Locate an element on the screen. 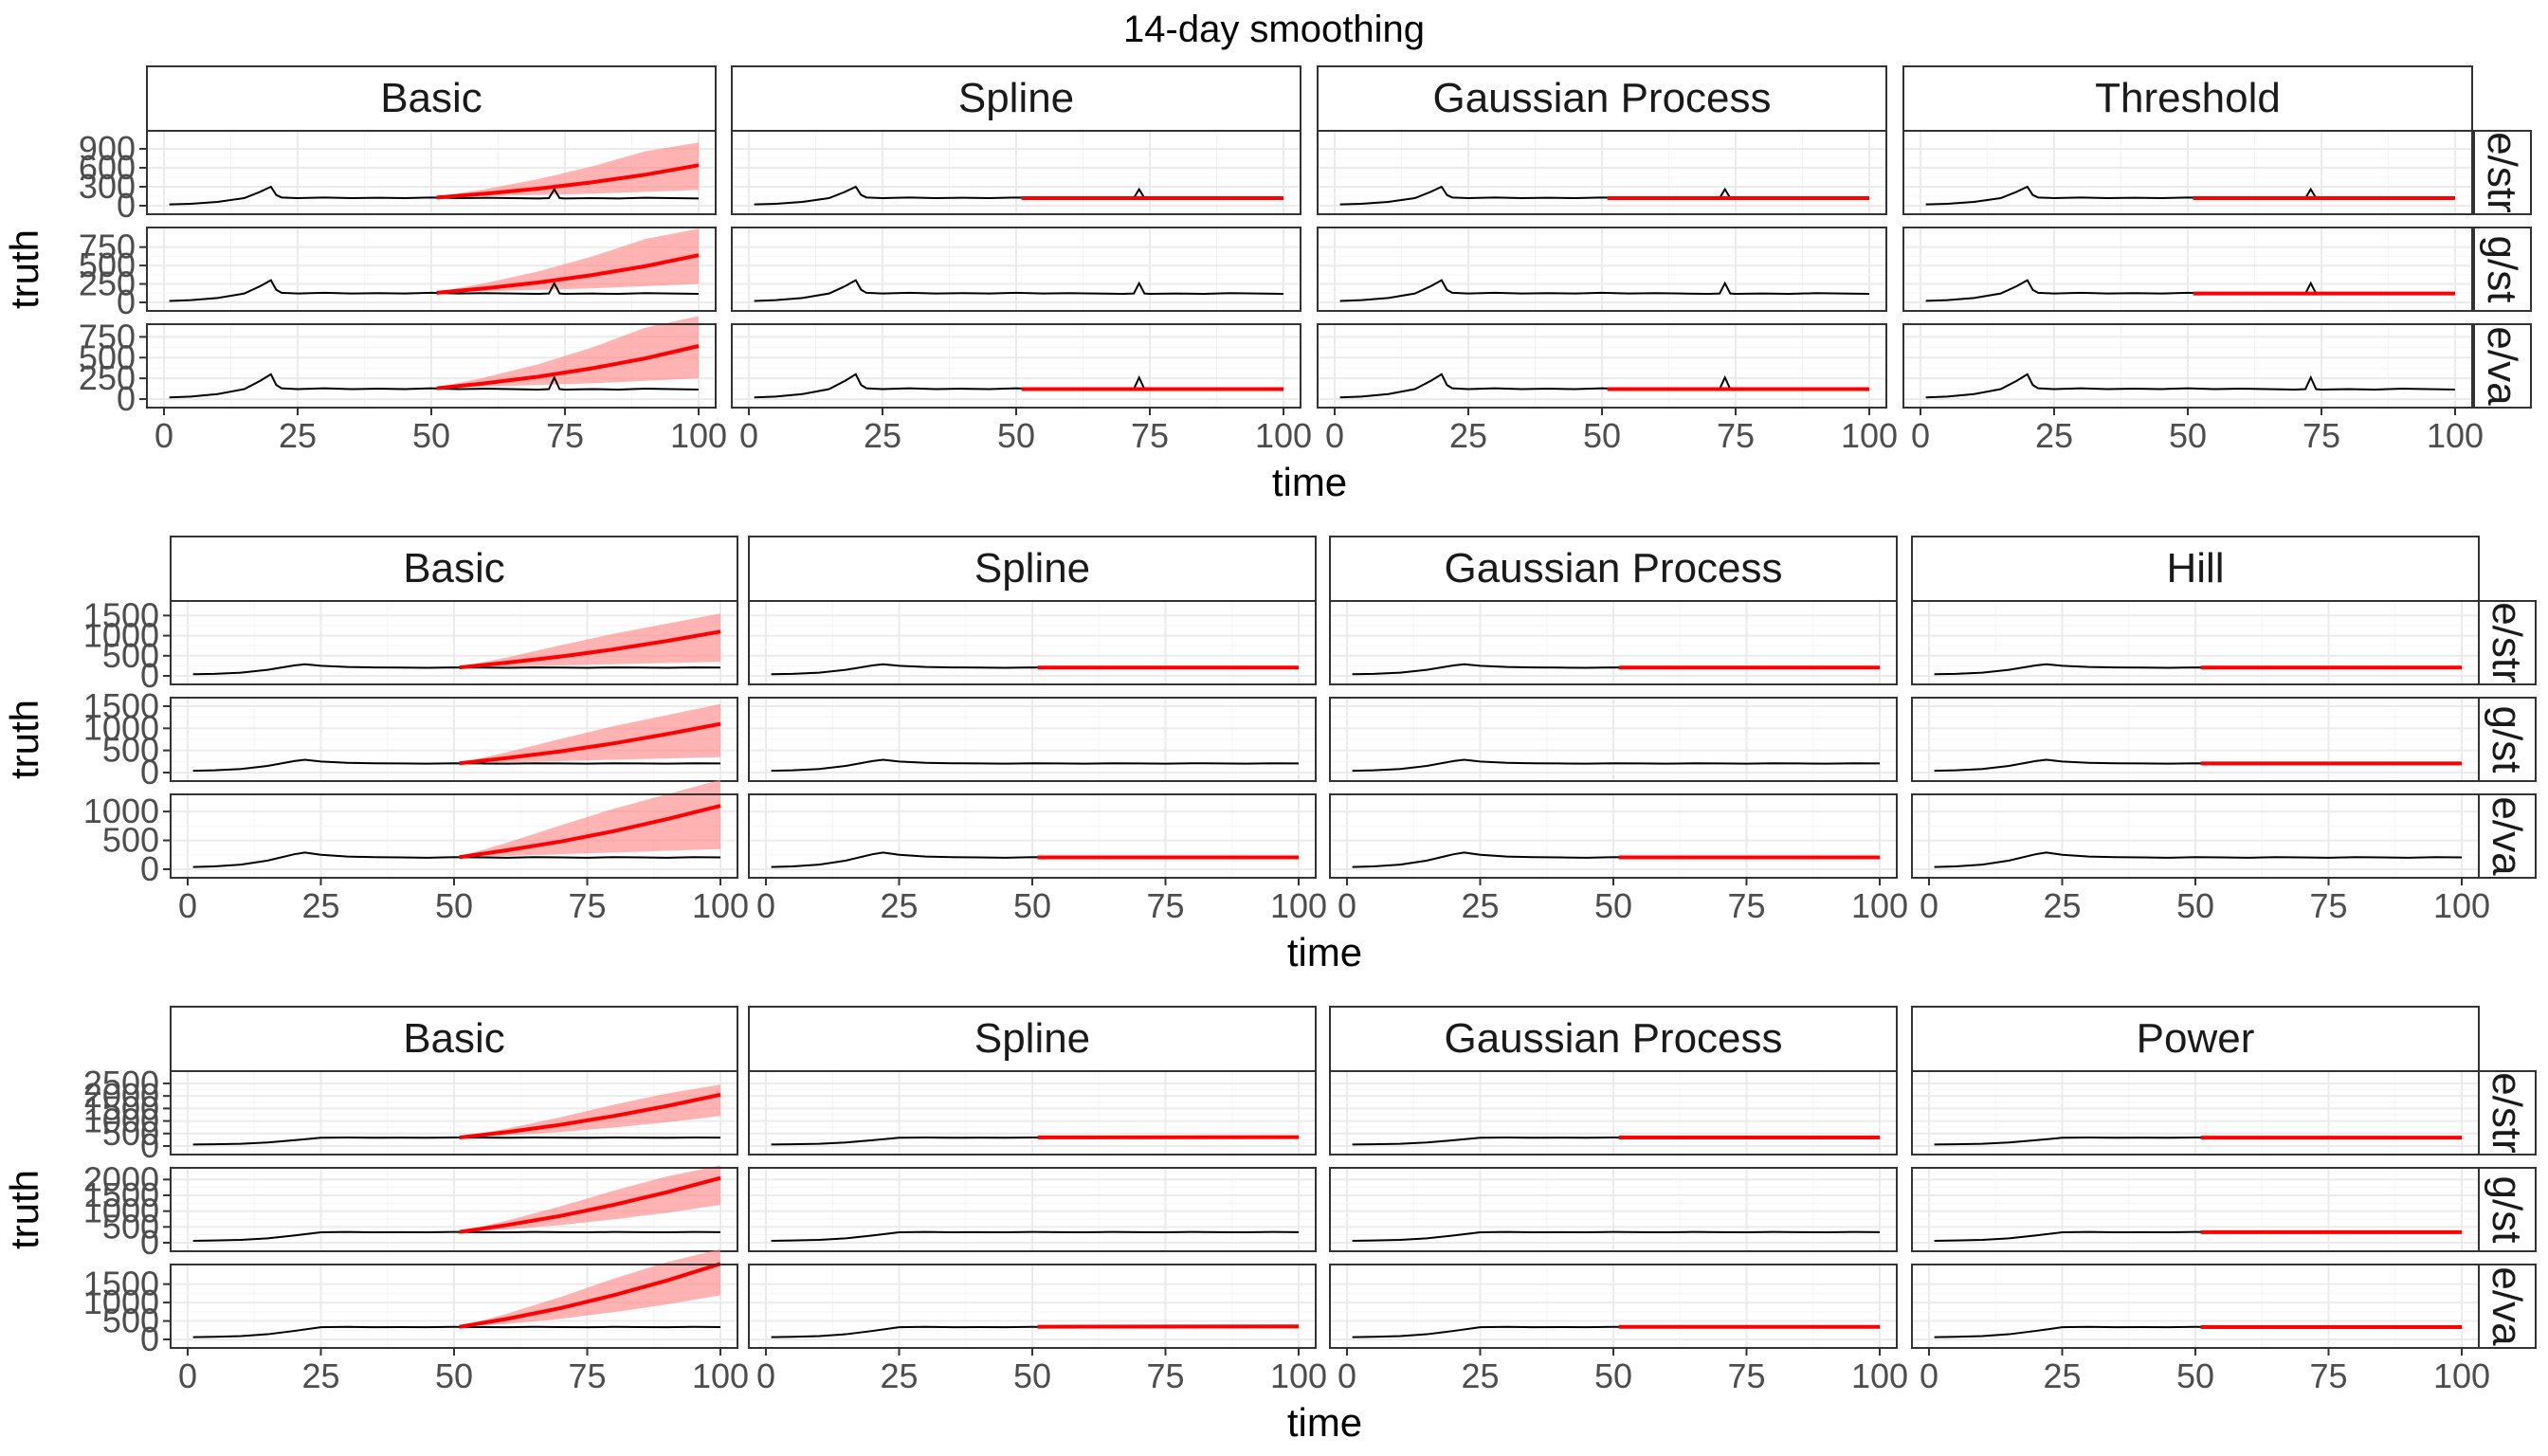 This screenshot has width=2548, height=1456. x-tick-label: 50 is located at coordinates (454, 905).